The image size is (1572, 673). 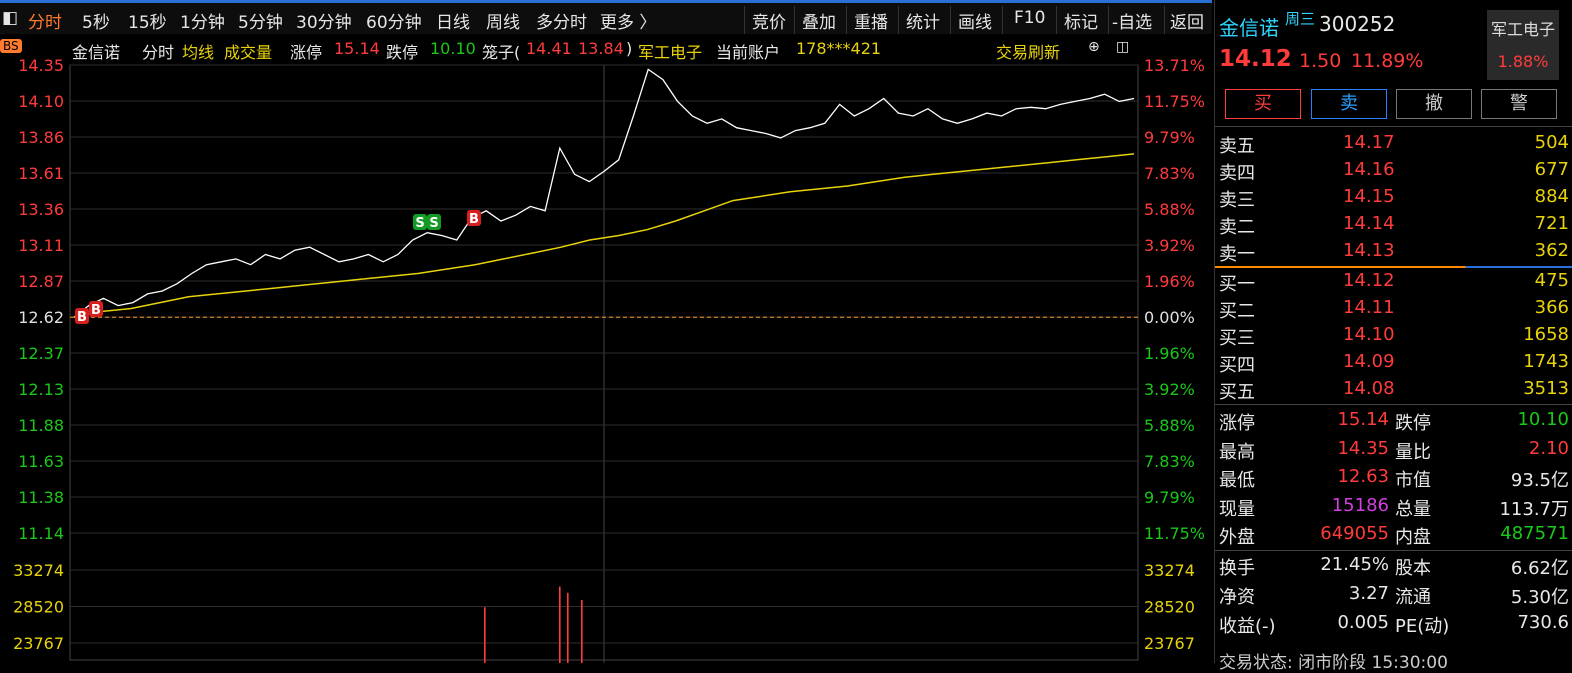 I want to click on limit-up-value: 15.14, so click(x=357, y=48).